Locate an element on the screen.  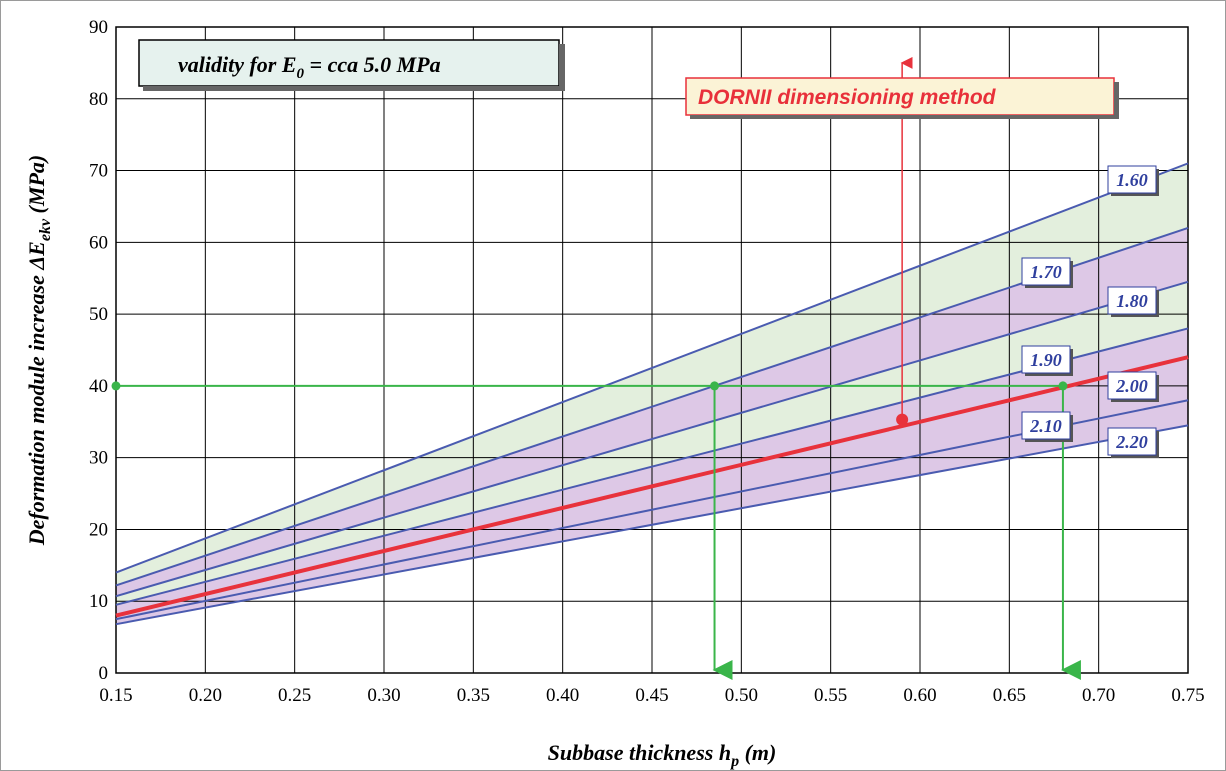
series-label-1-60: 1.60 is located at coordinates (1133, 180).